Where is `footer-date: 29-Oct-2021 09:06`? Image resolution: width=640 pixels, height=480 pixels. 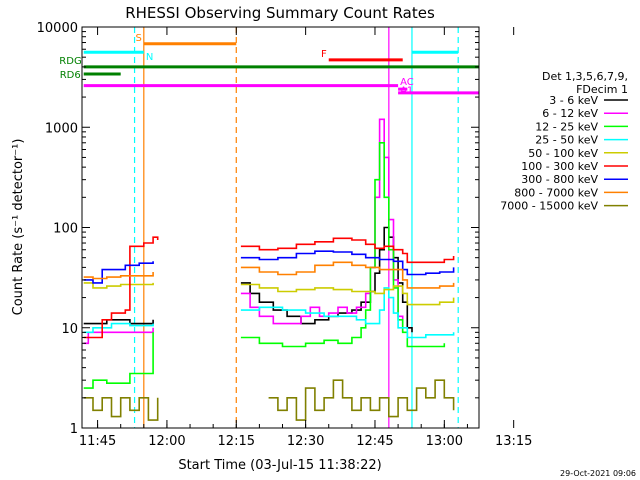
footer-date: 29-Oct-2021 09:06 is located at coordinates (598, 473).